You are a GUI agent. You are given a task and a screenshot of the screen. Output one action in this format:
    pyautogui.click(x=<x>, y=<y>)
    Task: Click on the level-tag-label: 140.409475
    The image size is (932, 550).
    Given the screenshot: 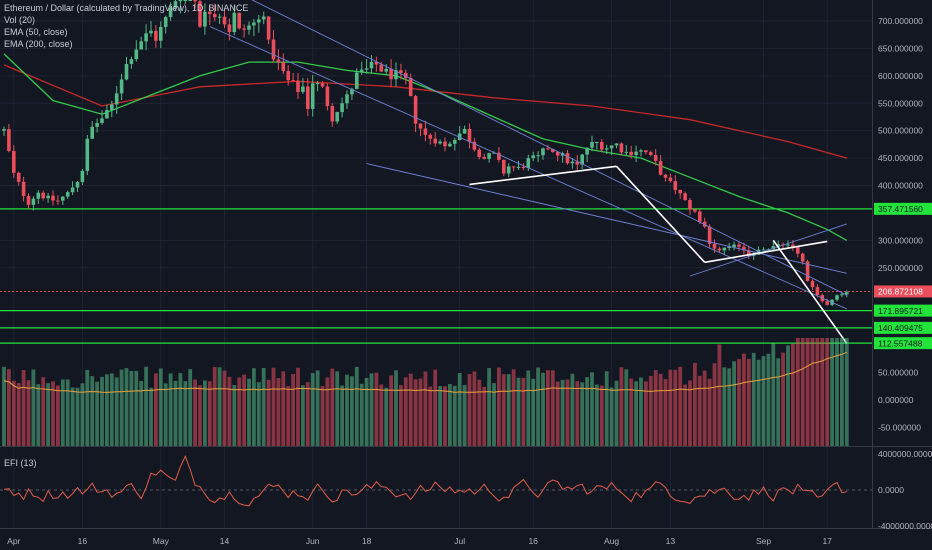 What is the action you would take?
    pyautogui.click(x=900, y=328)
    